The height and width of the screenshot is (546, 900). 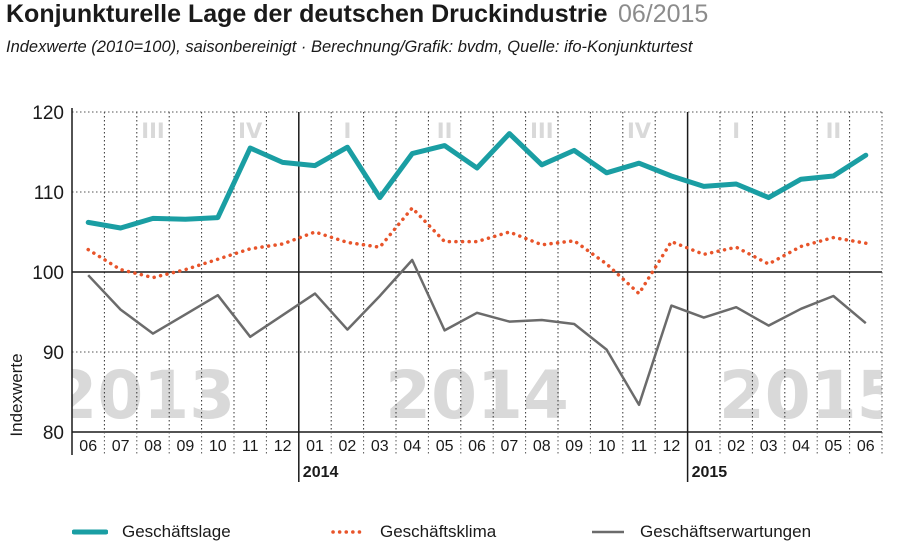 What do you see at coordinates (445, 131) in the screenshot?
I see `quarter-label-II-3: II` at bounding box center [445, 131].